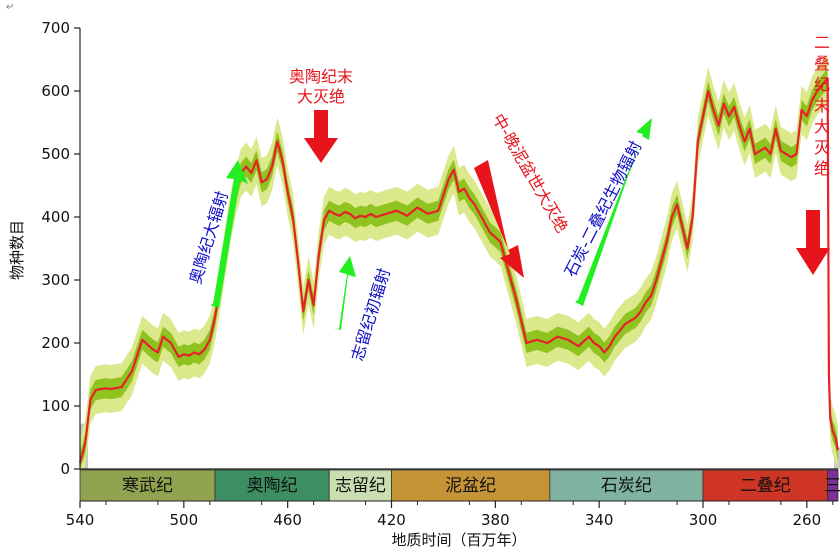 This screenshot has height=552, width=840. I want to click on carboniferous-permian-radiation-label: 石炭-二叠纪生物辐射, so click(603, 209).